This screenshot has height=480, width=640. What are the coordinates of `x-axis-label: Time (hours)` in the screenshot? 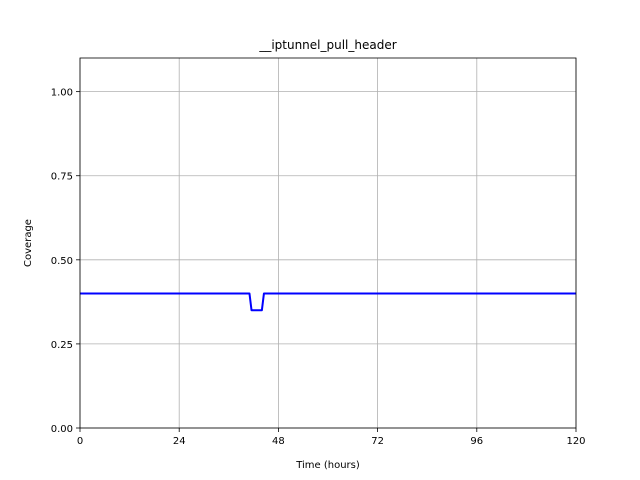 It's located at (327, 465).